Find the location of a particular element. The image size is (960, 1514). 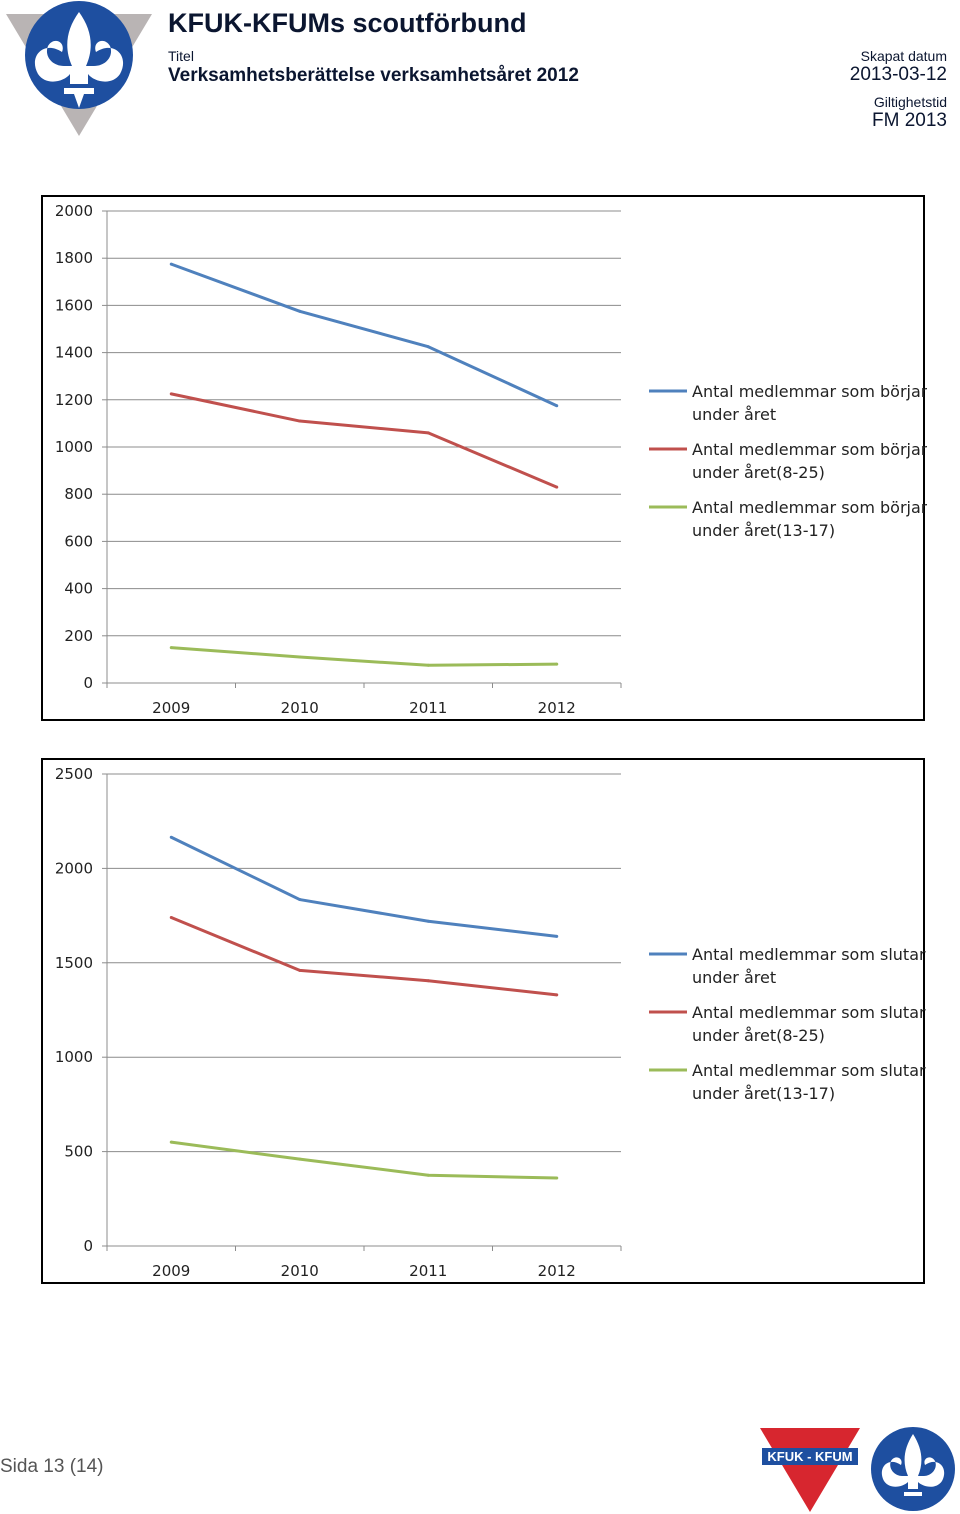

y-tick-label: 600 is located at coordinates (78, 541).